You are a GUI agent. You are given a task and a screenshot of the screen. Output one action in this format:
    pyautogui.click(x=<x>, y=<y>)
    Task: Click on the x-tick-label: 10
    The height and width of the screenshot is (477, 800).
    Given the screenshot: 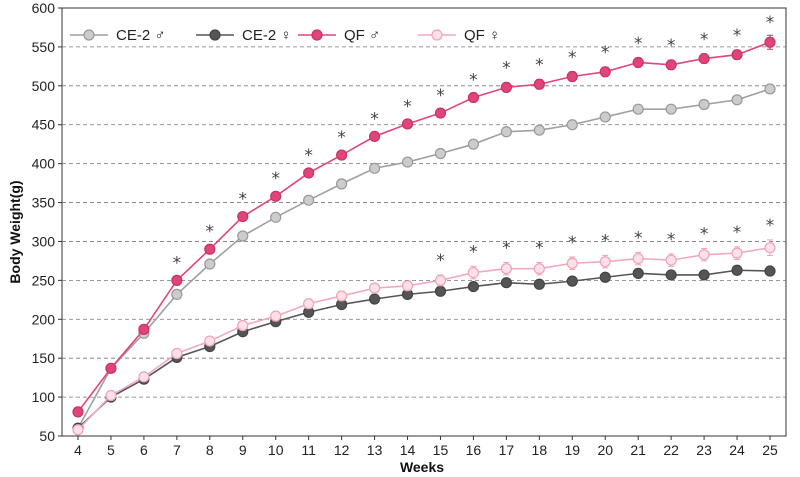 What is the action you would take?
    pyautogui.click(x=276, y=450)
    